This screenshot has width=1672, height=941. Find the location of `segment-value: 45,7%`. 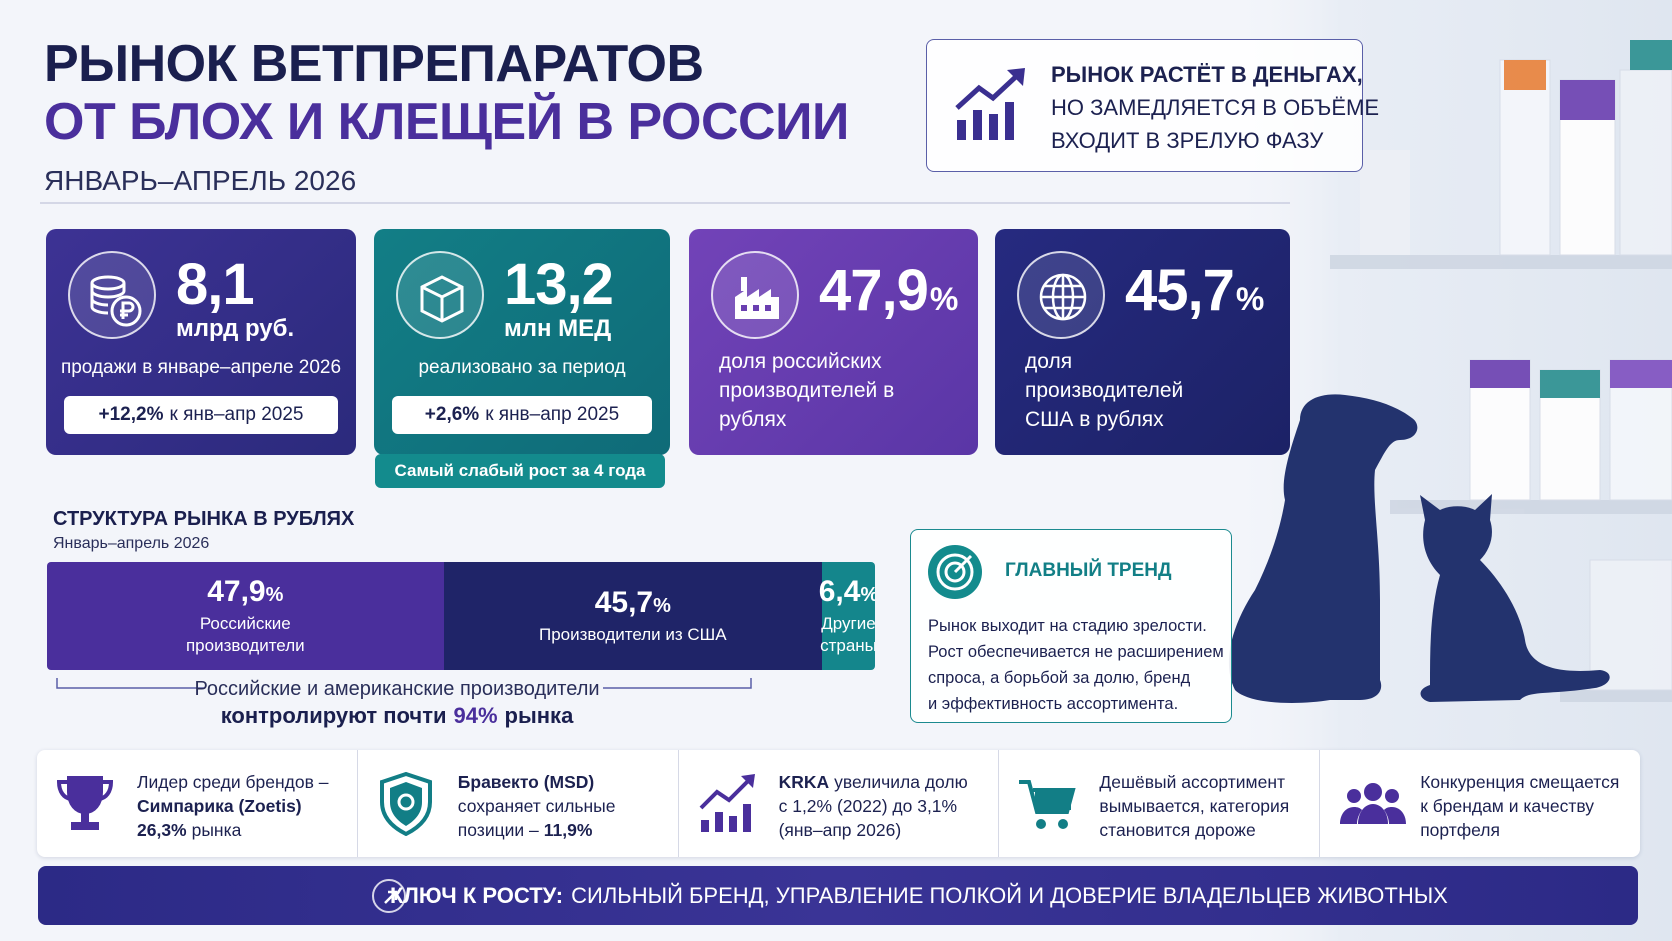

segment-value: 45,7% is located at coordinates (633, 603).